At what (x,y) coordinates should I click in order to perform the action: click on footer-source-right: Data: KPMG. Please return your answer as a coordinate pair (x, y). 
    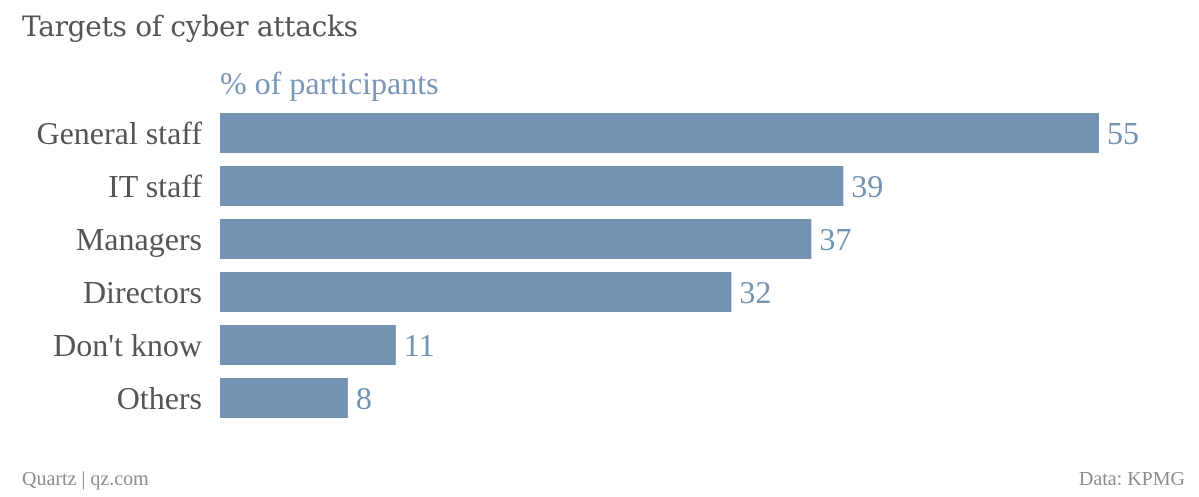
    Looking at the image, I should click on (1131, 479).